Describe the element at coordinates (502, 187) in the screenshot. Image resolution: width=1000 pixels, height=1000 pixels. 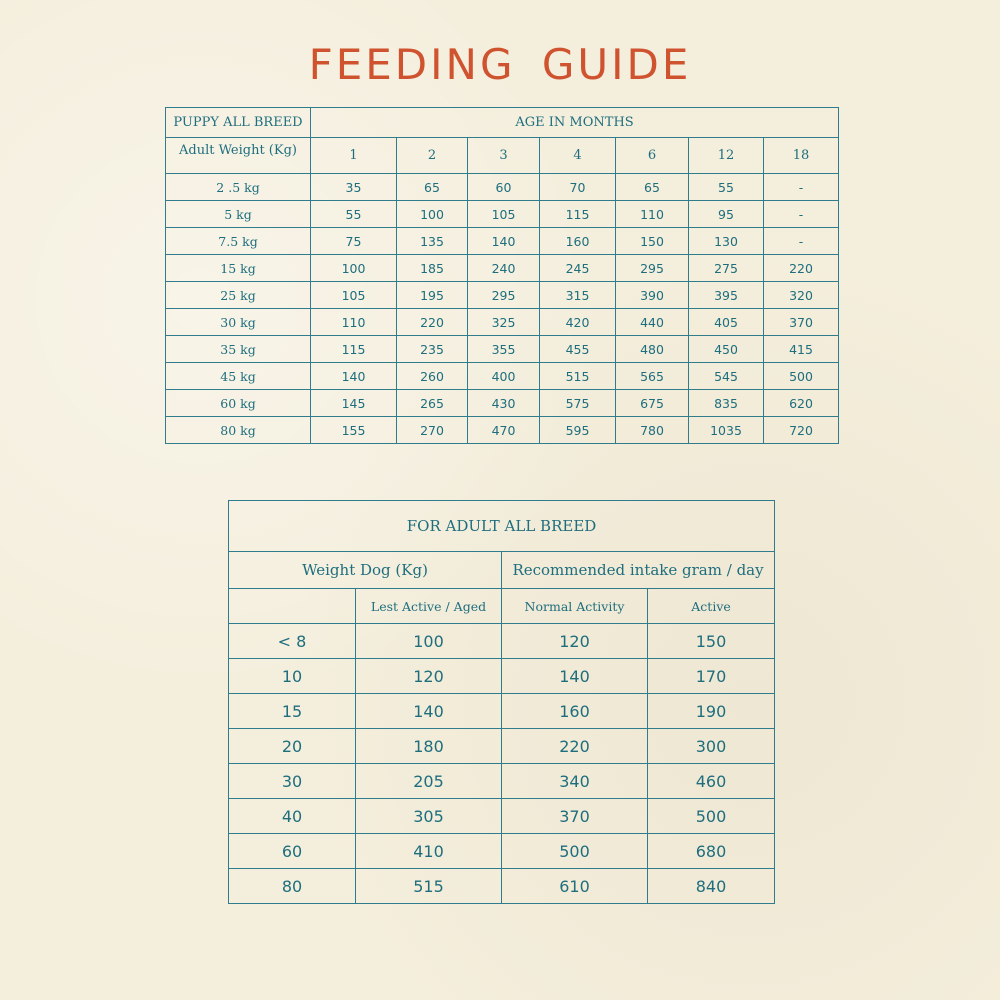
I see `puppy-table-row: 2 .5 kg 35 65 60 70 65 55-` at that location.